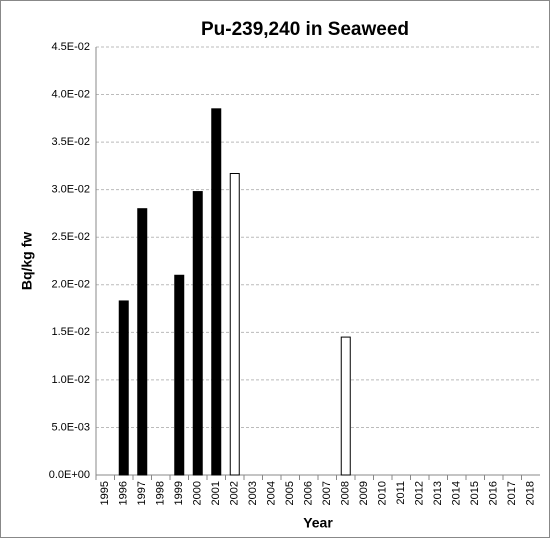 The image size is (550, 543). What do you see at coordinates (346, 493) in the screenshot?
I see `x-tick-label: 2008` at bounding box center [346, 493].